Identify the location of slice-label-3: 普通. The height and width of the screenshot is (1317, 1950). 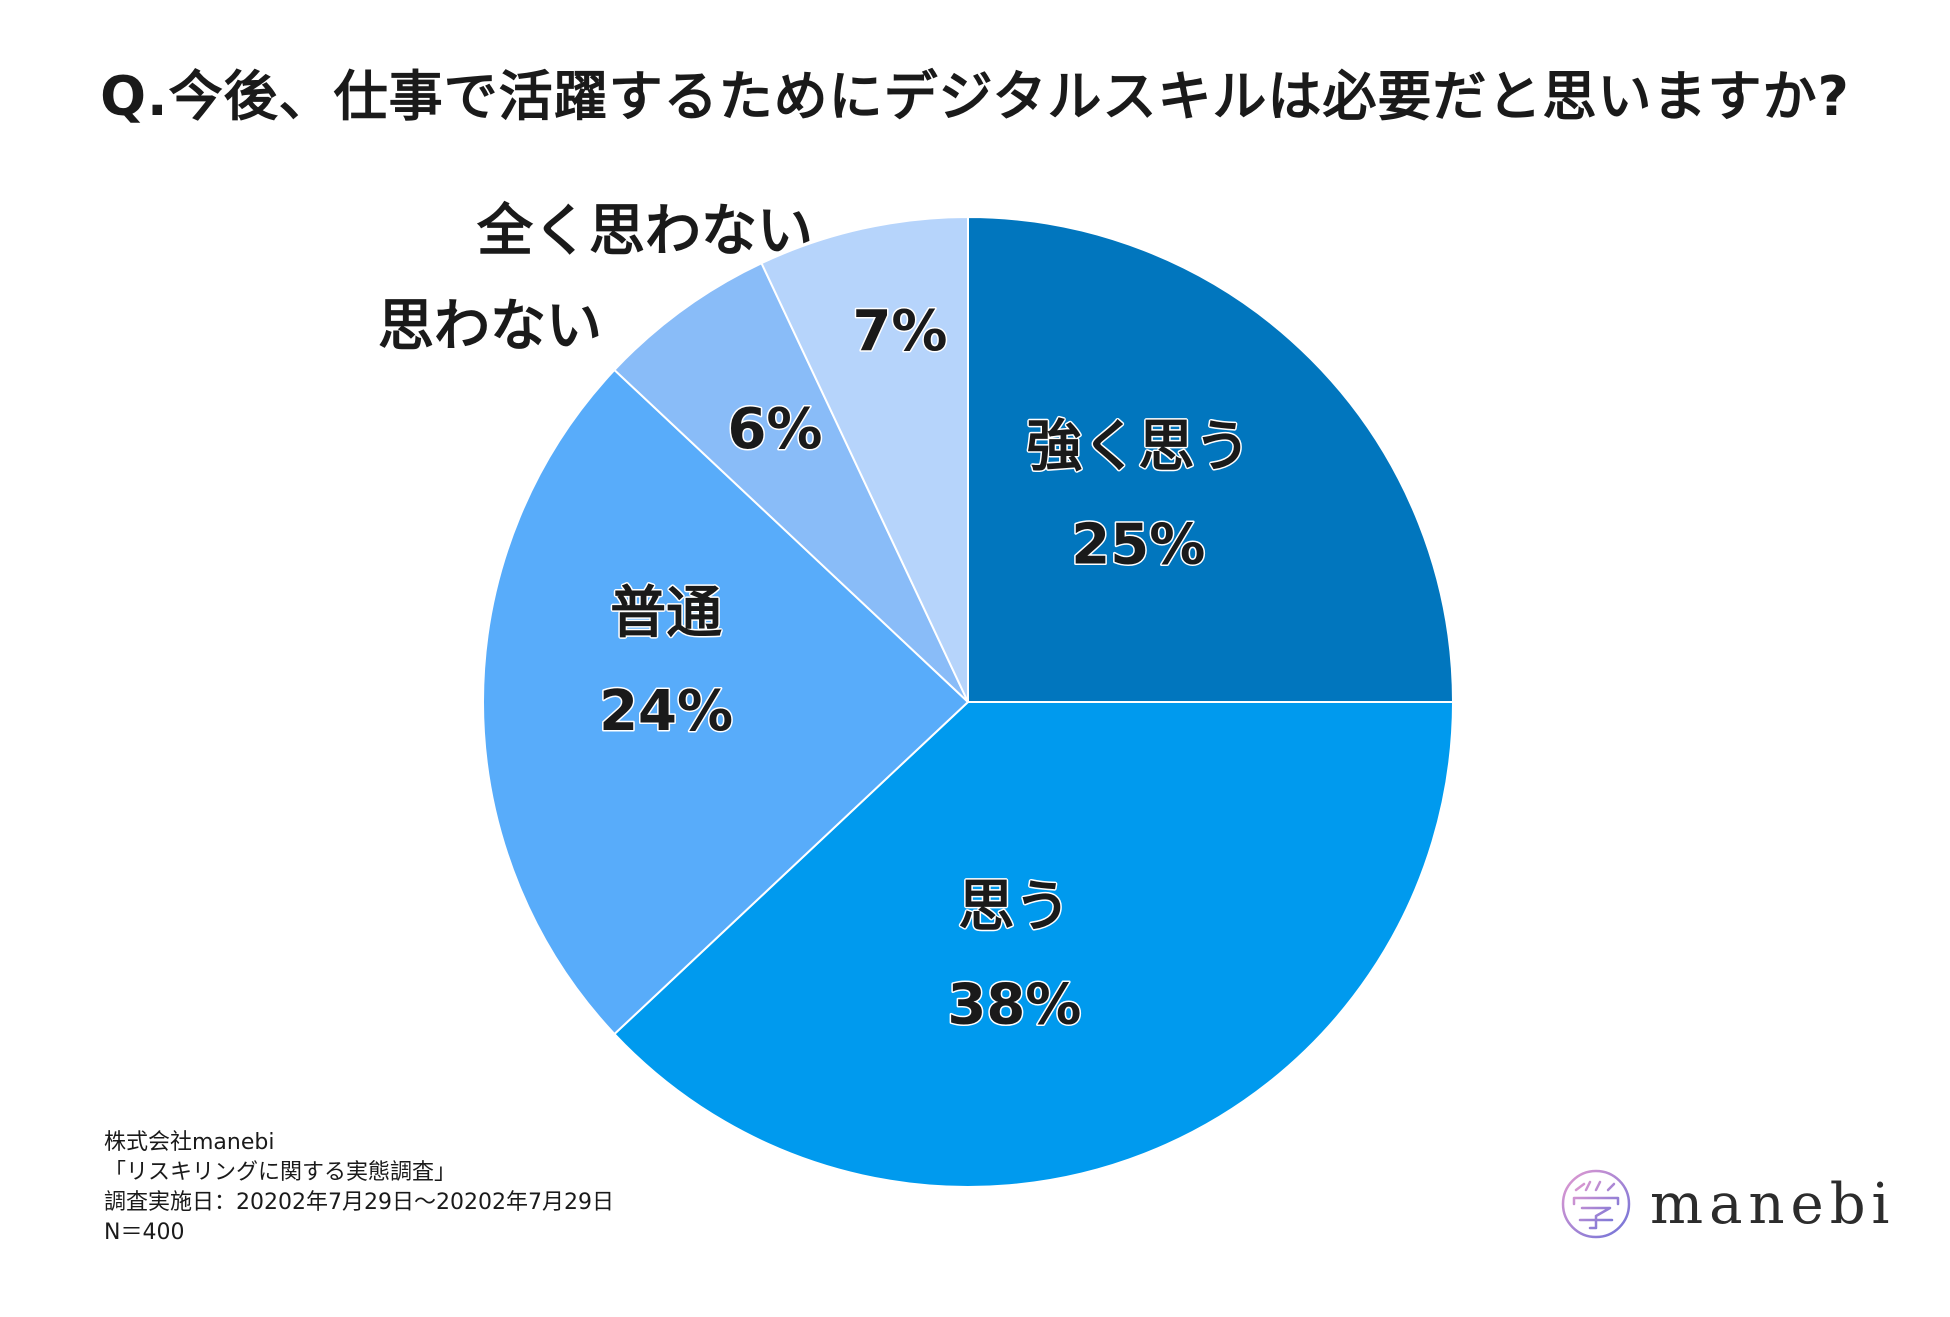
(666, 613).